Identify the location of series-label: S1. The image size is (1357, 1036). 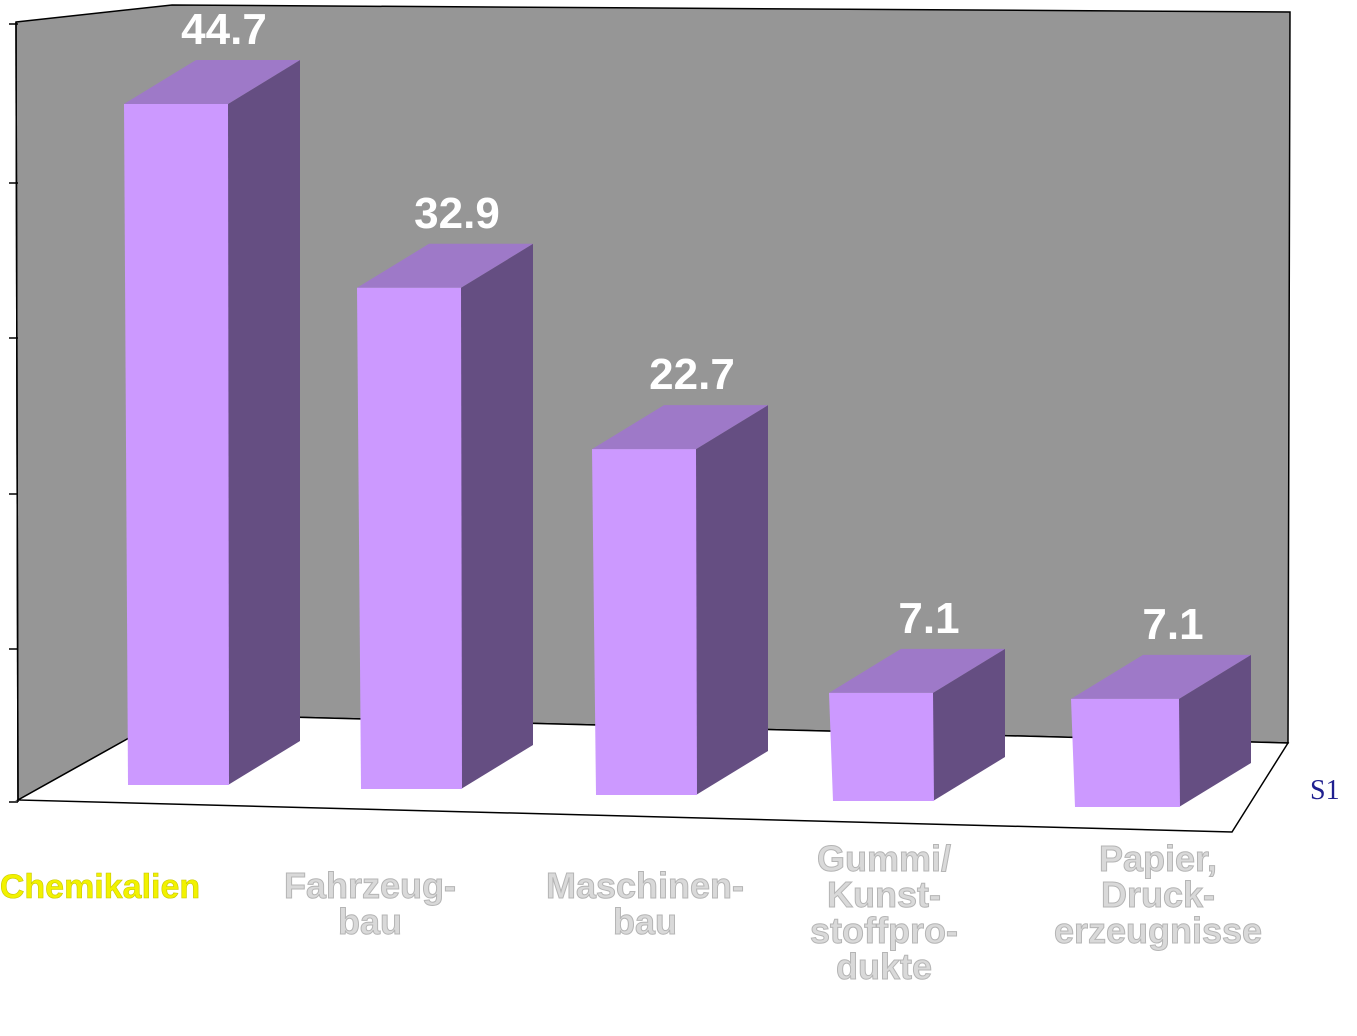
(1325, 790).